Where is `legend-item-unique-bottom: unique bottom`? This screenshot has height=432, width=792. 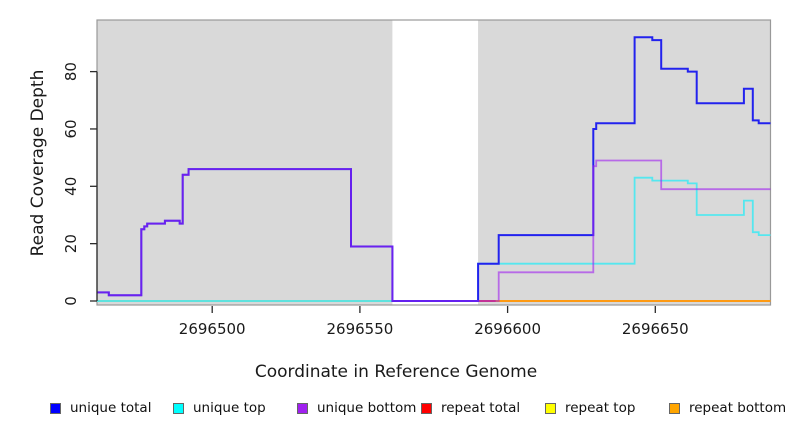
legend-item-unique-bottom: unique bottom is located at coordinates (356, 408).